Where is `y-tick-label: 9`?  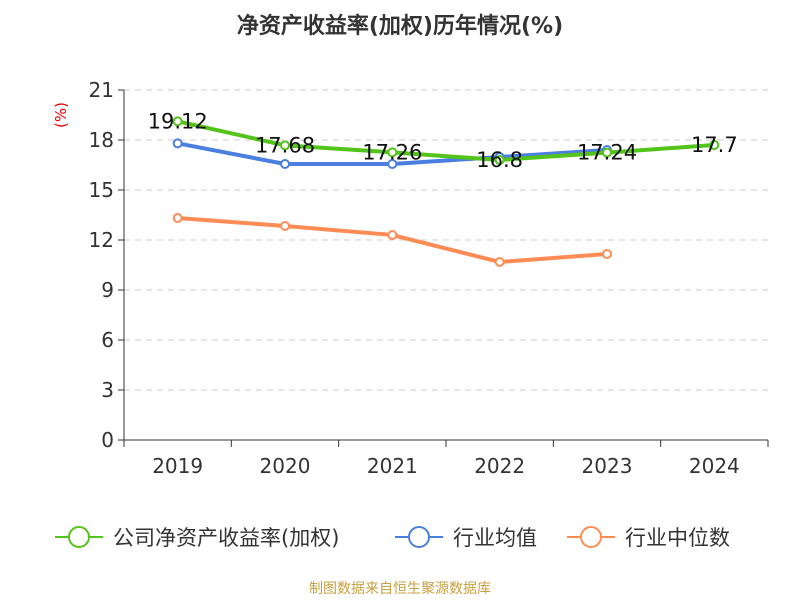
y-tick-label: 9 is located at coordinates (107, 290).